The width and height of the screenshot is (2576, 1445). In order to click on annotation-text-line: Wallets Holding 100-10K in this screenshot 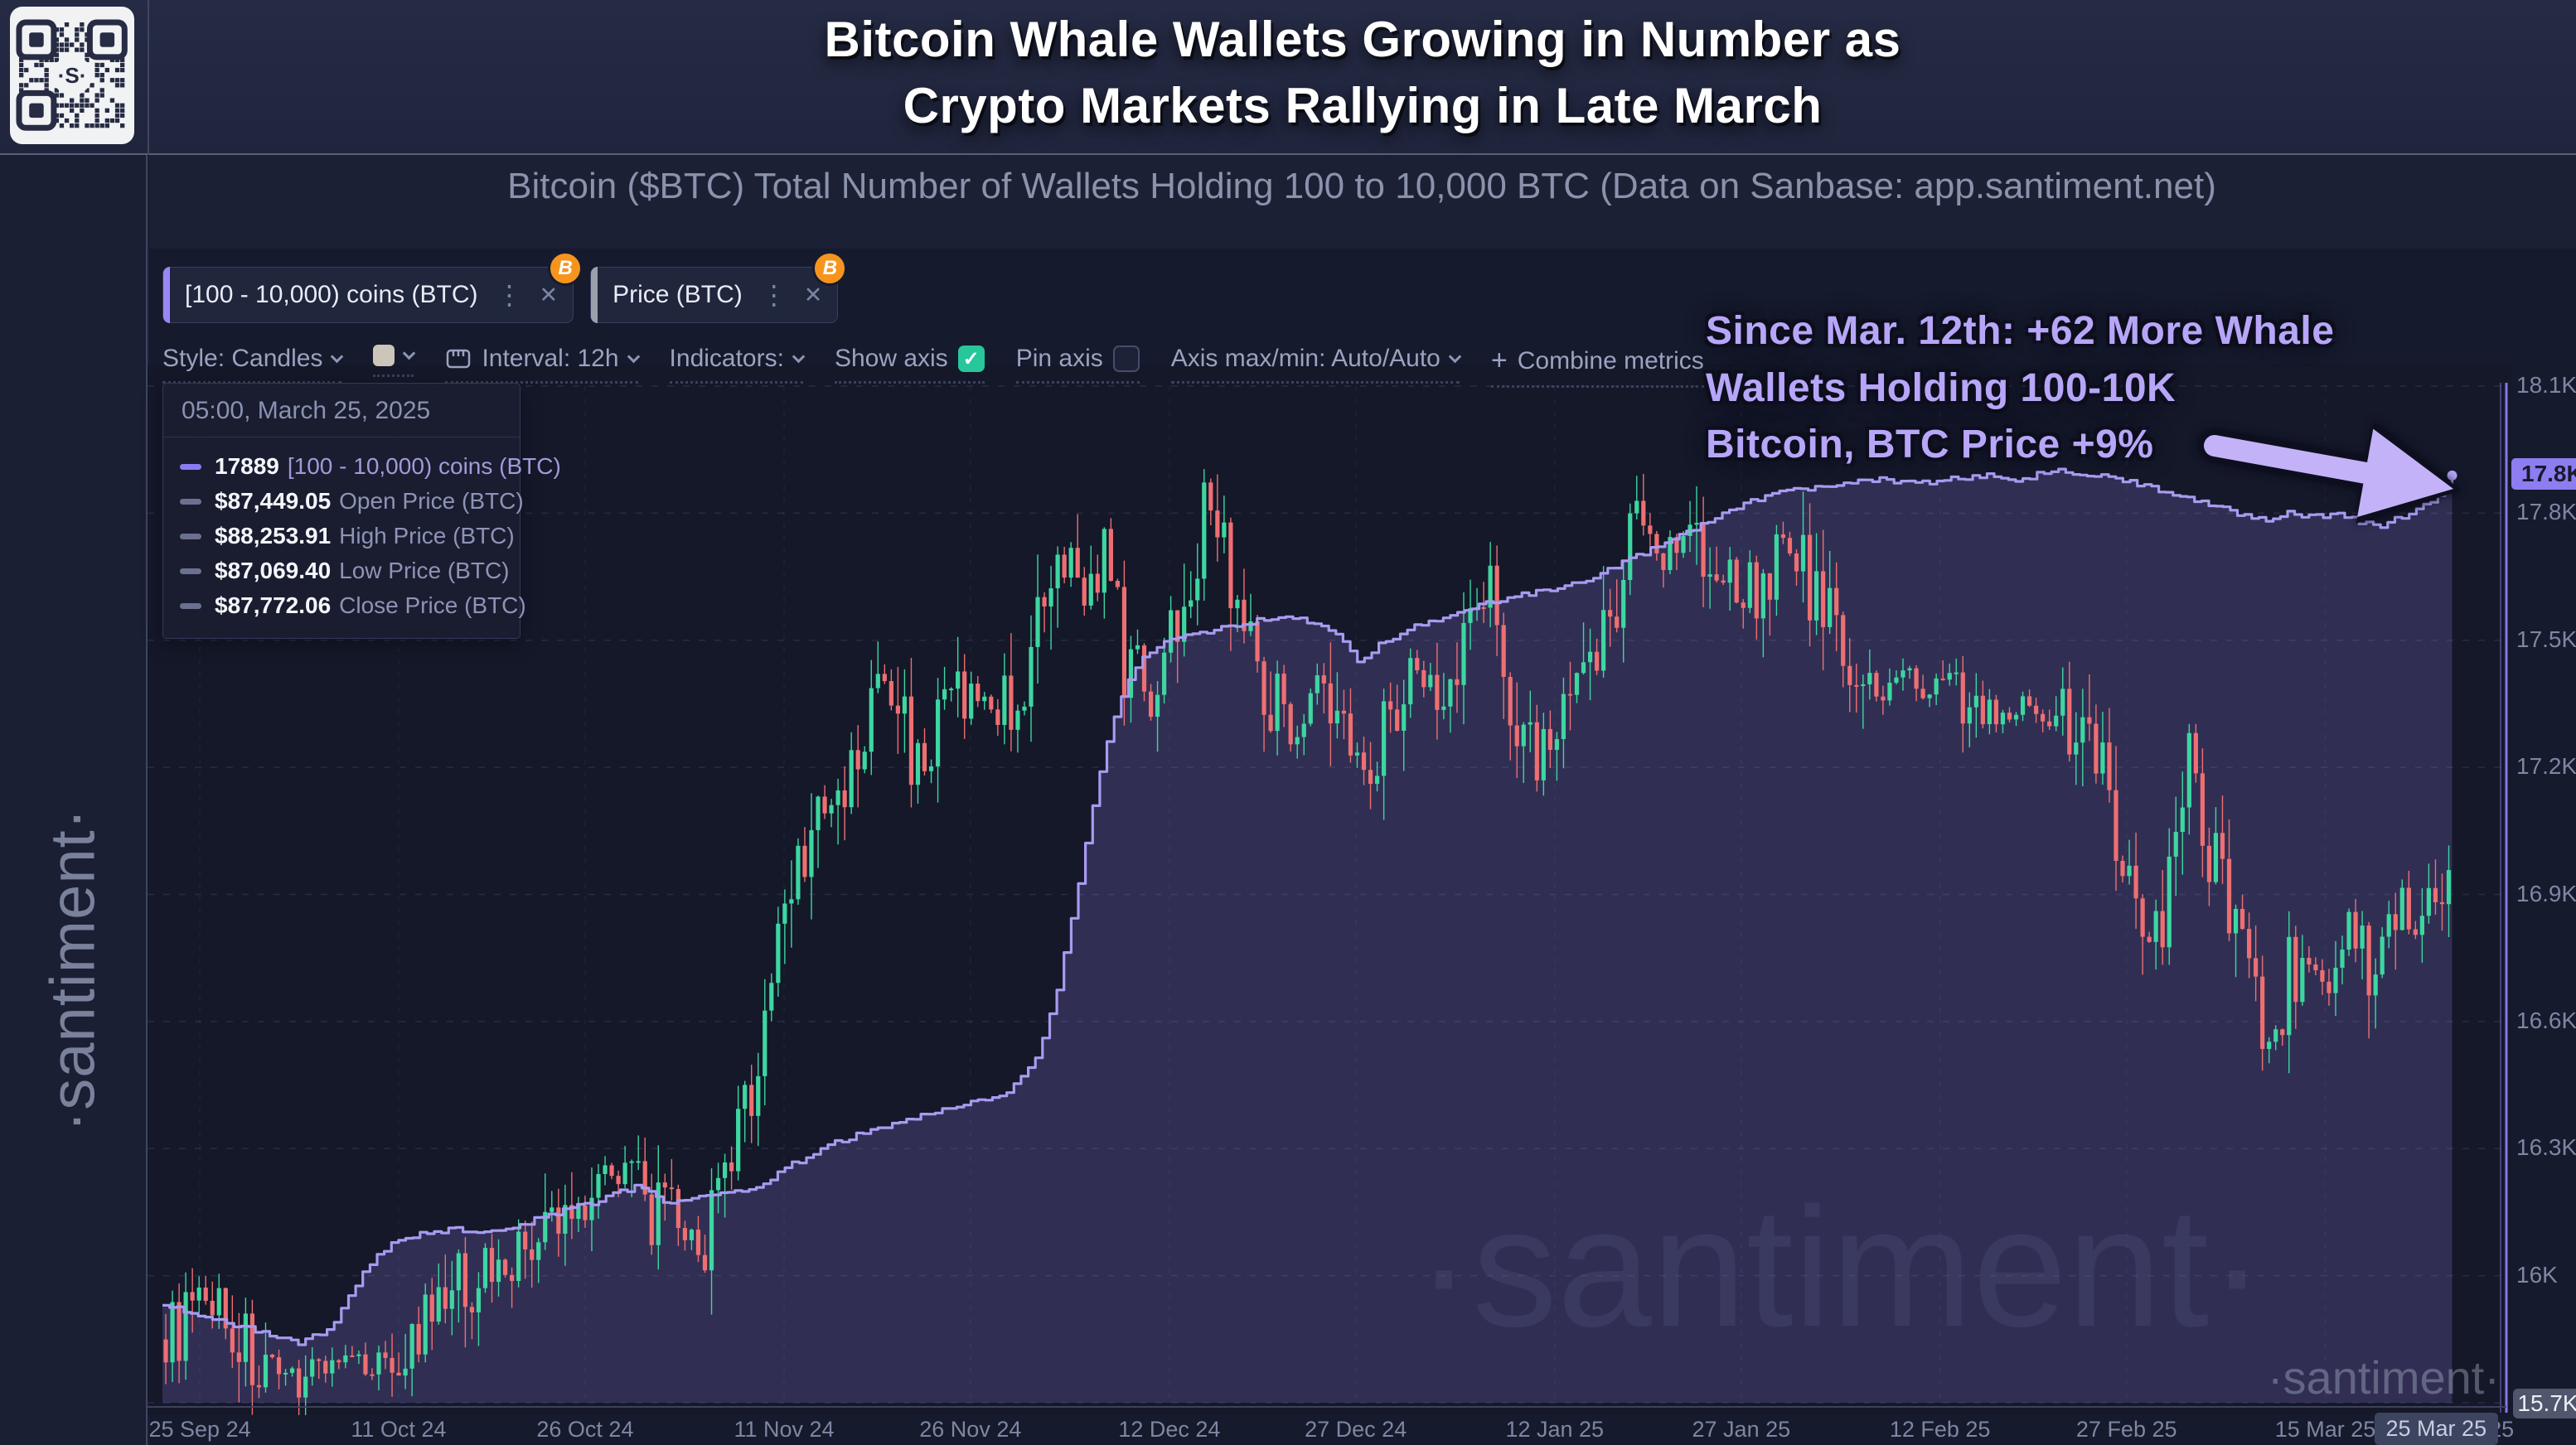, I will do `click(1941, 387)`.